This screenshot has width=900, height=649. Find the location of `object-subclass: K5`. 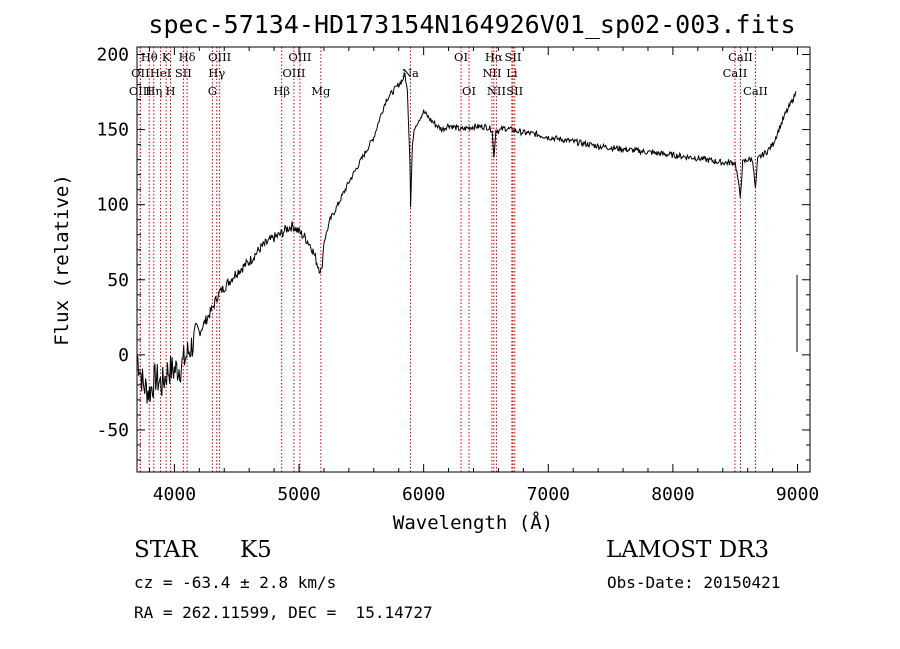

object-subclass: K5 is located at coordinates (256, 550).